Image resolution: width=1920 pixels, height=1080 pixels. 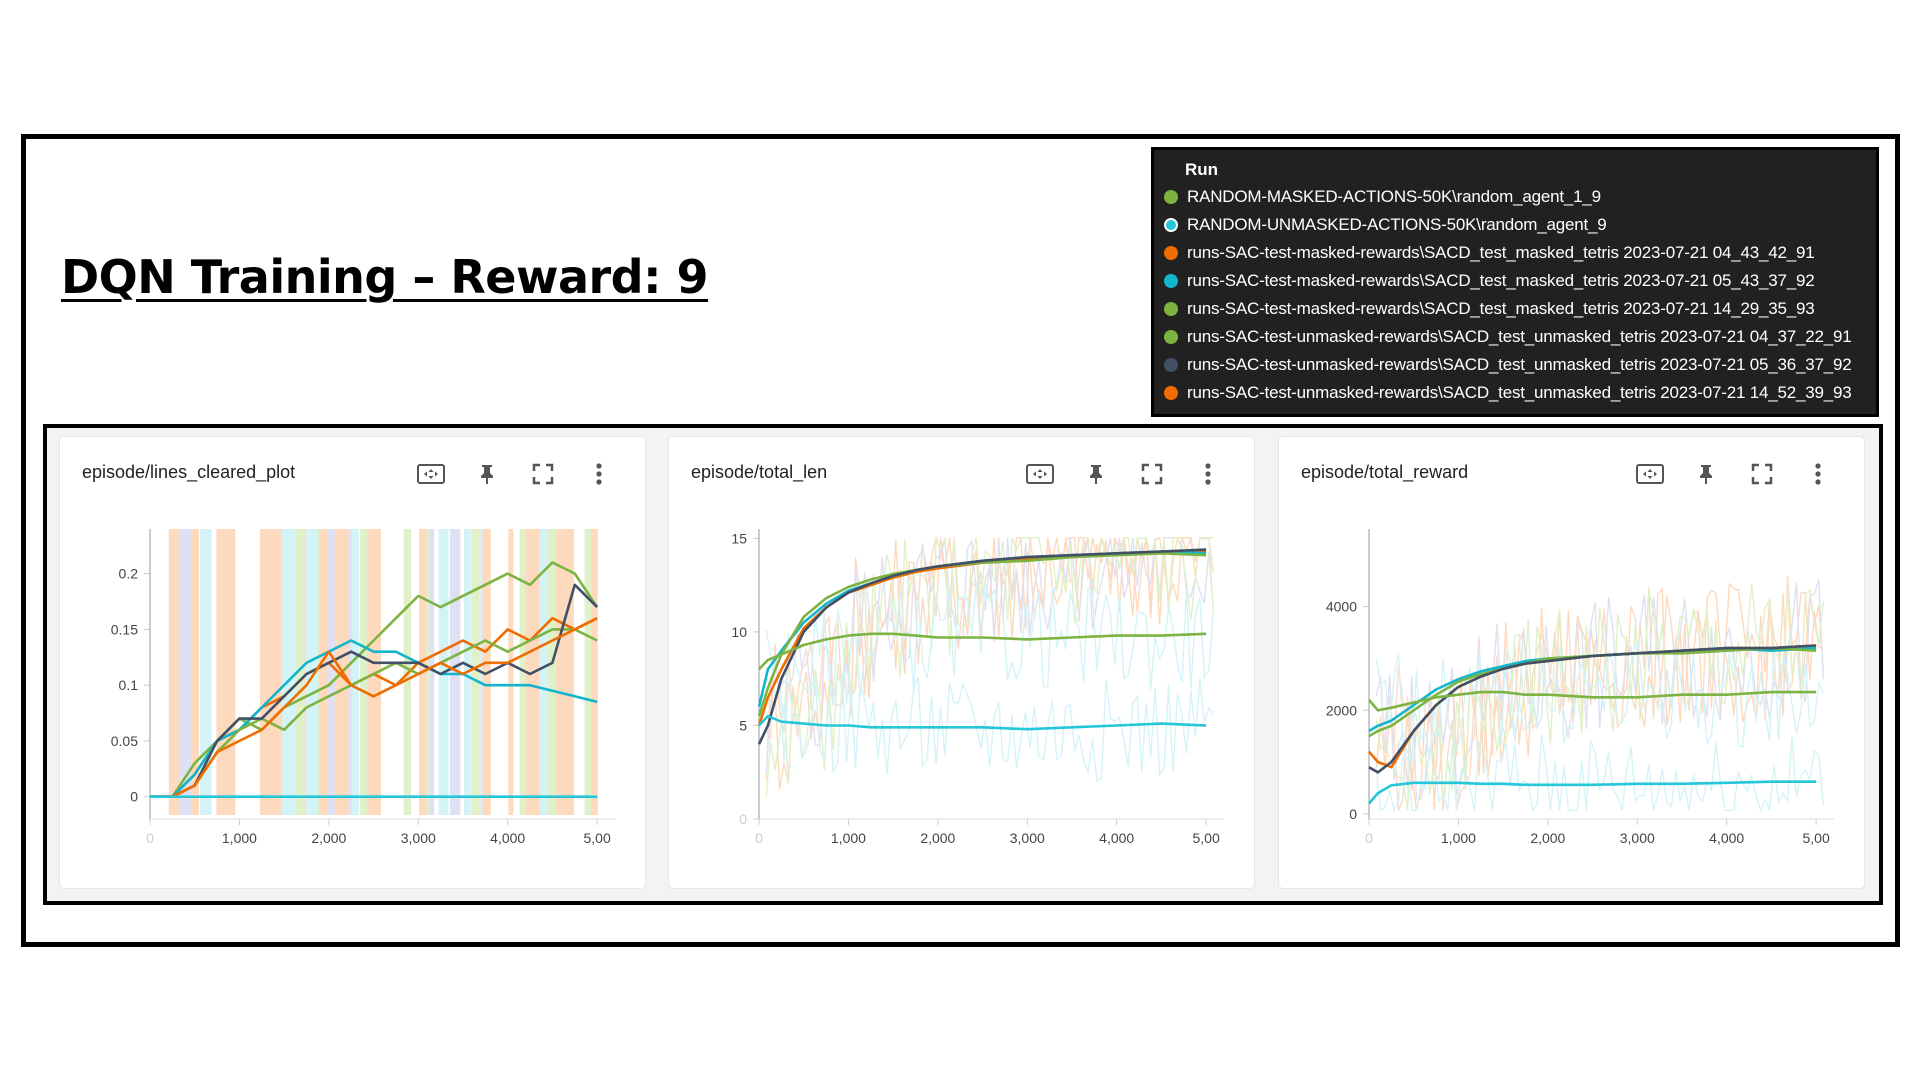 I want to click on chart-lines-cleared: 0 1,000 2,000 3,000 4,000 5,00 0 0.05 0.1 0.15 0.2, so click(x=352, y=687).